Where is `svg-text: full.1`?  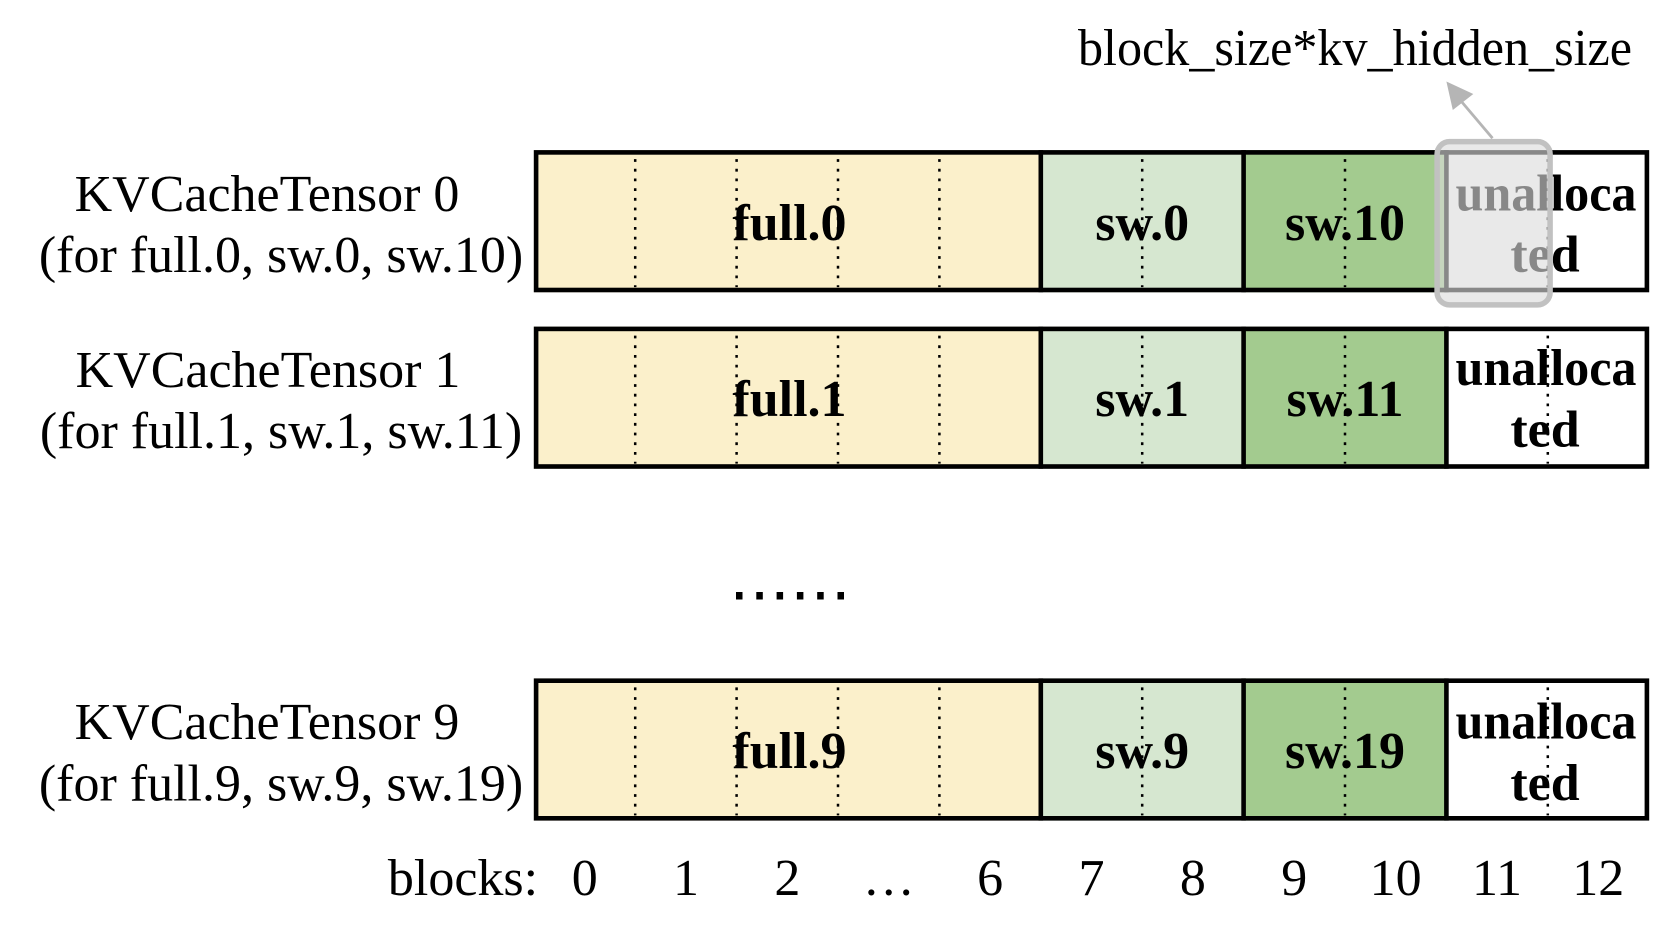
svg-text: full.1 is located at coordinates (789, 399).